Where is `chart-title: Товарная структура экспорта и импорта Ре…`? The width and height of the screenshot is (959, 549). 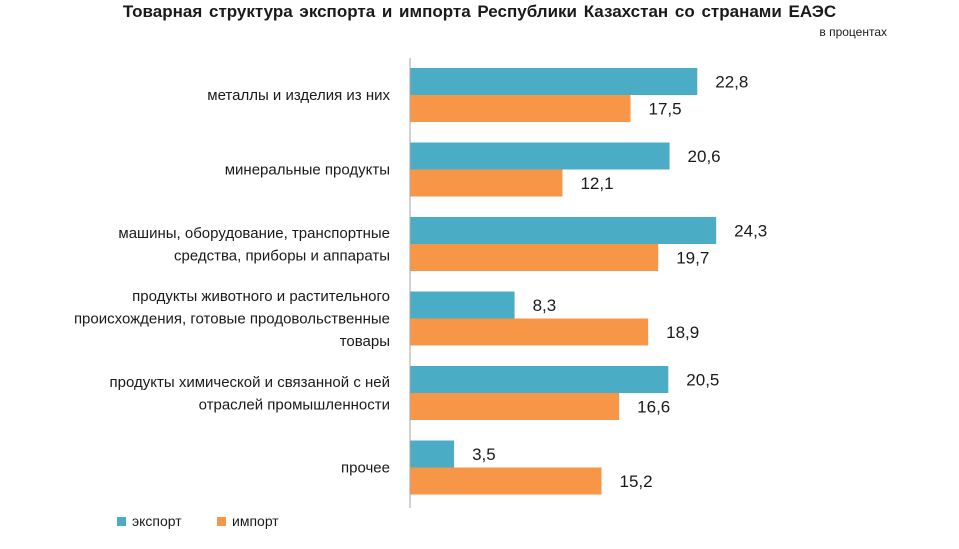 chart-title: Товарная структура экспорта и импорта Ре… is located at coordinates (479, 11).